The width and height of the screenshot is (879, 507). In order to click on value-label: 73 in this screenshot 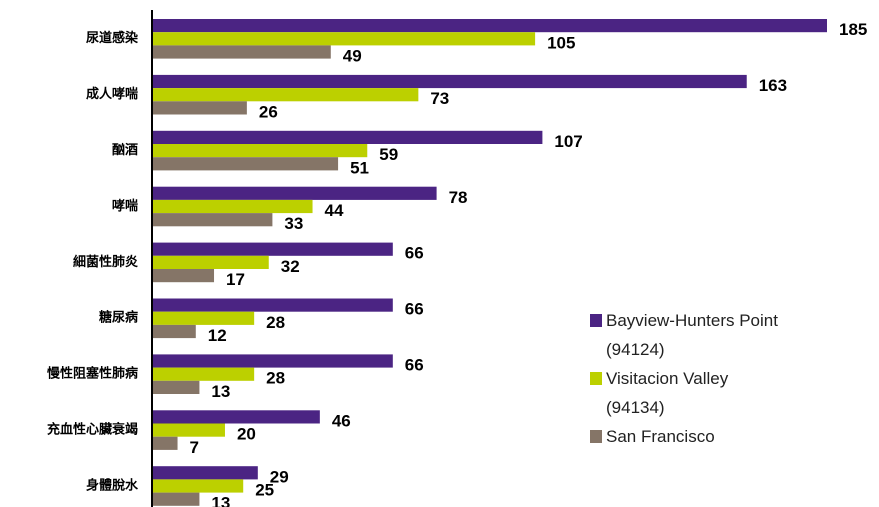, I will do `click(439, 98)`.